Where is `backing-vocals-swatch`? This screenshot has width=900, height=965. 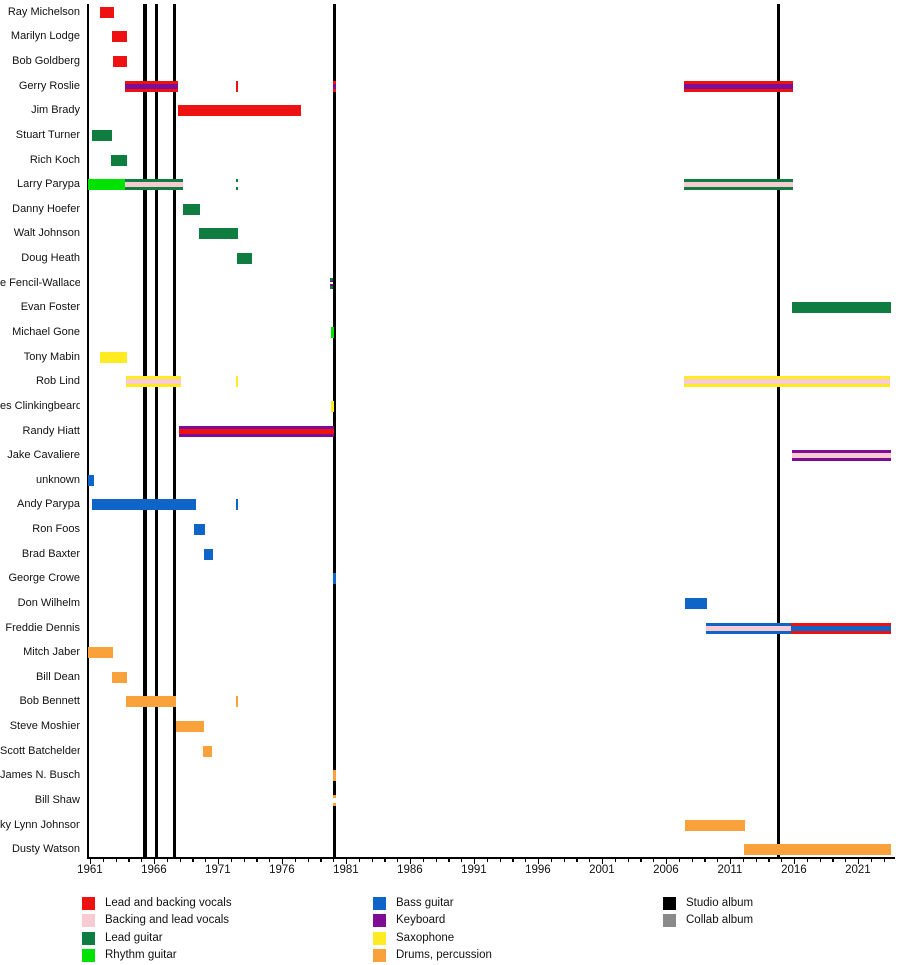 backing-vocals-swatch is located at coordinates (88, 921).